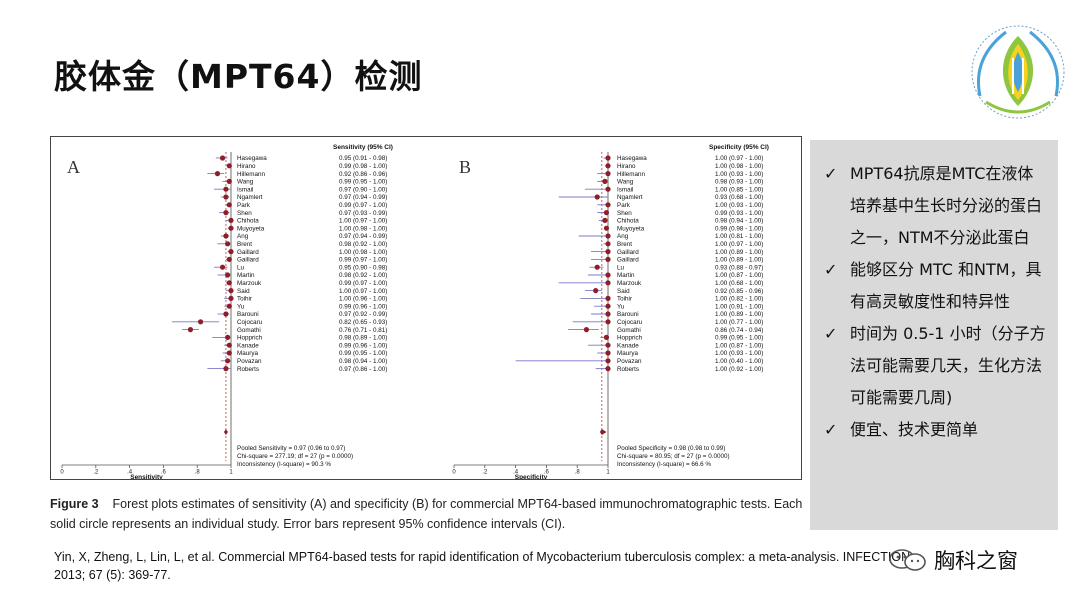  What do you see at coordinates (914, 429) in the screenshot?
I see `summary-bullet-text: 便宜、技术更简单` at bounding box center [914, 429].